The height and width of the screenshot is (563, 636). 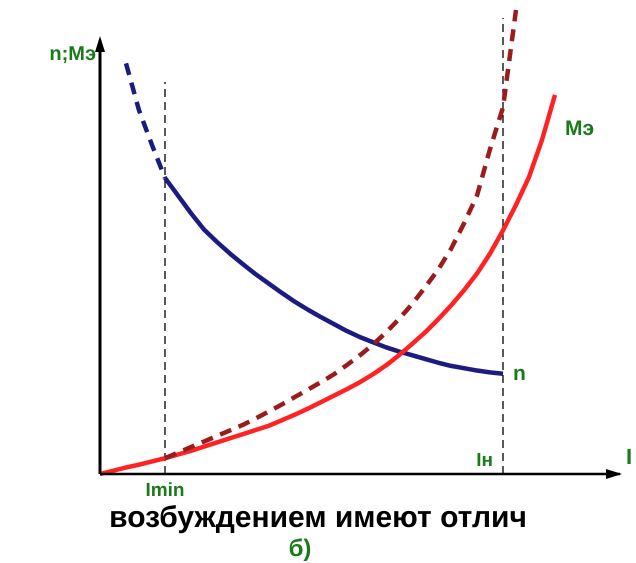 What do you see at coordinates (72, 54) in the screenshot?
I see `y-axis-title: n;Mэ` at bounding box center [72, 54].